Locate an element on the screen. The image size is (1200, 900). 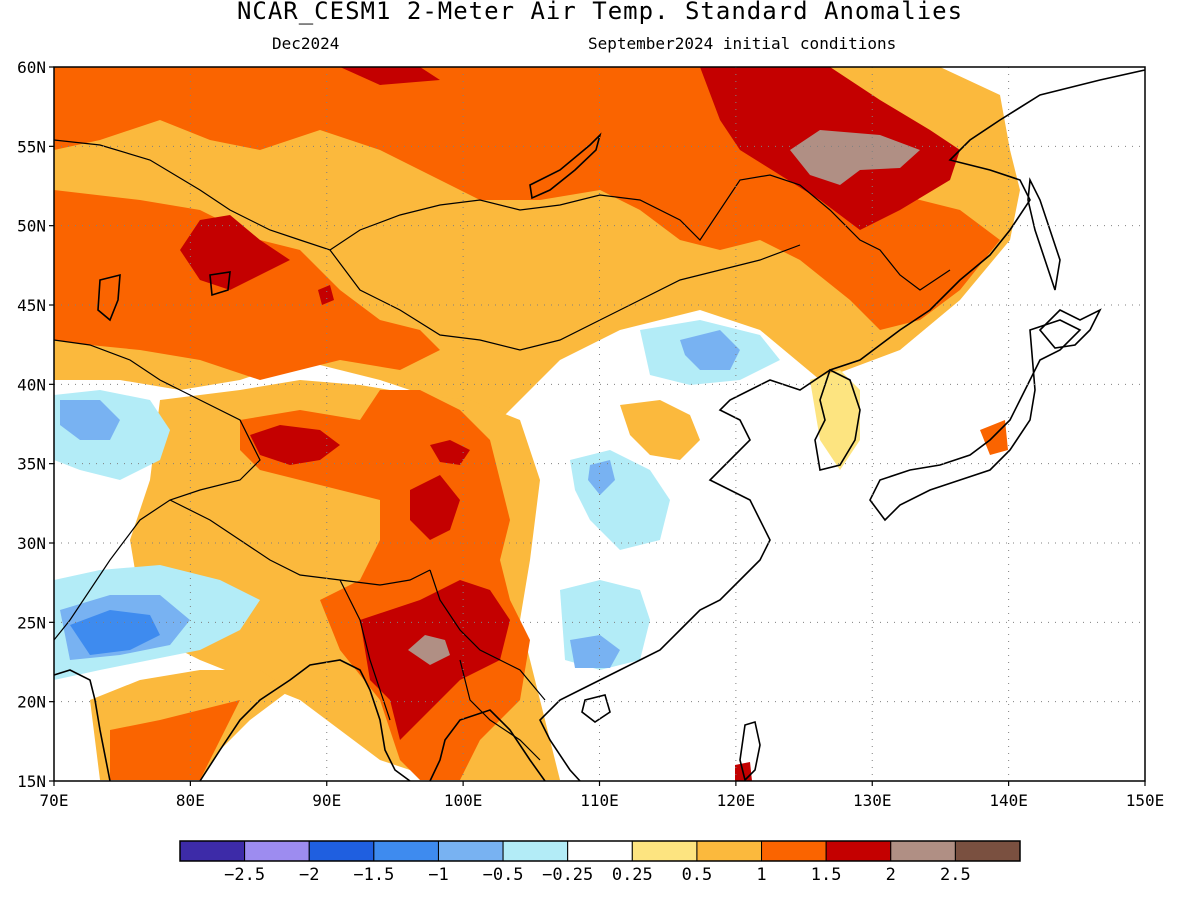
border-china-southwest is located at coordinates (487, 635).